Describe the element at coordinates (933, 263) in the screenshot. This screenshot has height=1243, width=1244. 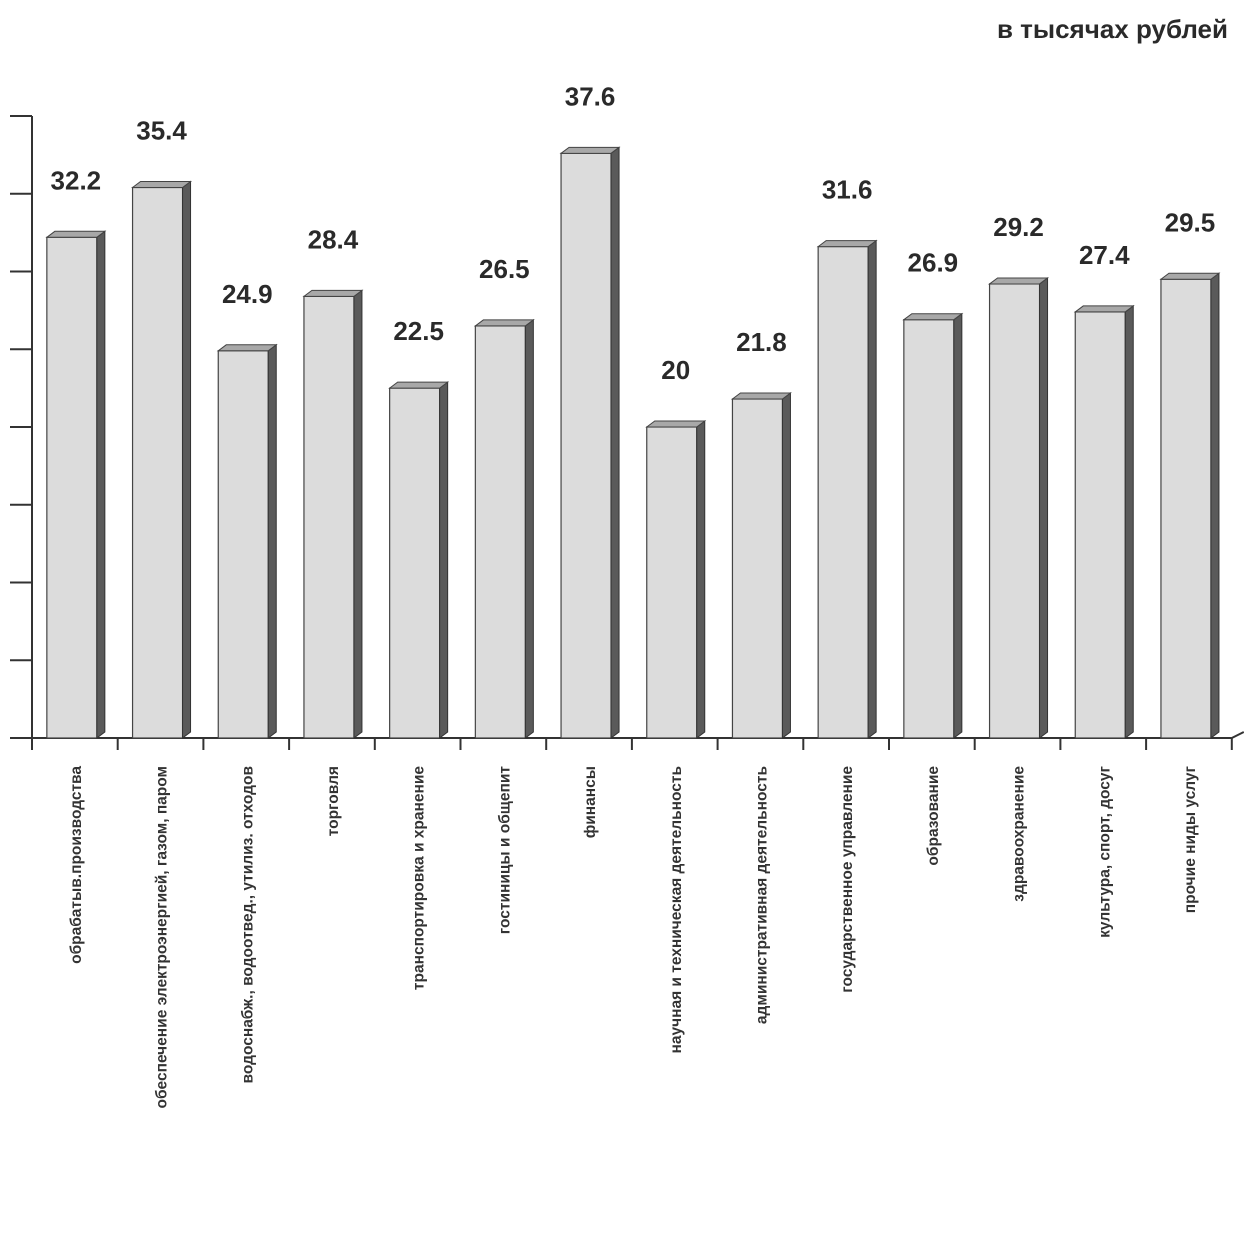
I see `value-label: 26.9` at that location.